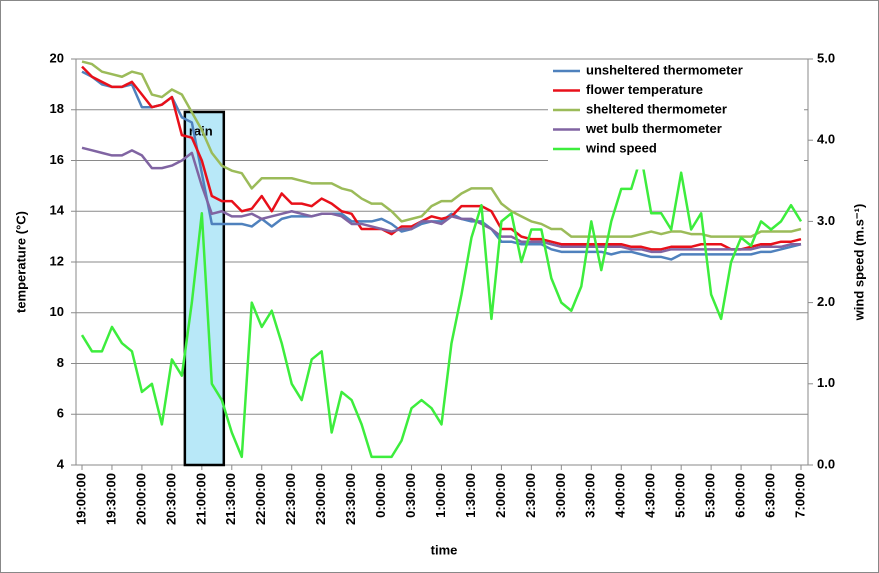 Image resolution: width=879 pixels, height=573 pixels. What do you see at coordinates (826, 382) in the screenshot?
I see `y2-tick-label: 1.0` at bounding box center [826, 382].